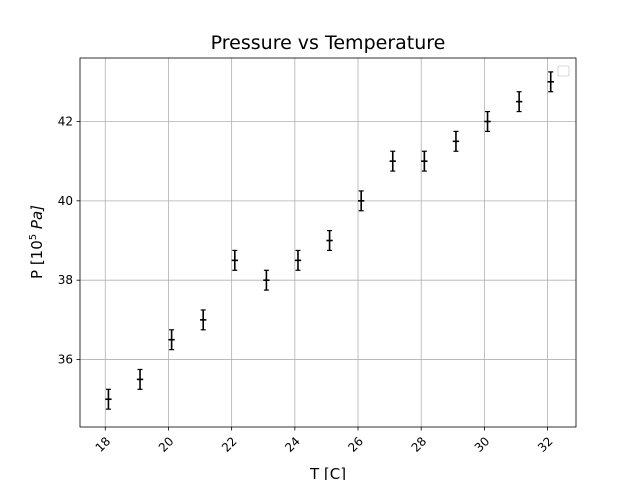 This screenshot has height=480, width=640. Describe the element at coordinates (37, 259) in the screenshot. I see `y-axis-label-prefix: P [10` at that location.